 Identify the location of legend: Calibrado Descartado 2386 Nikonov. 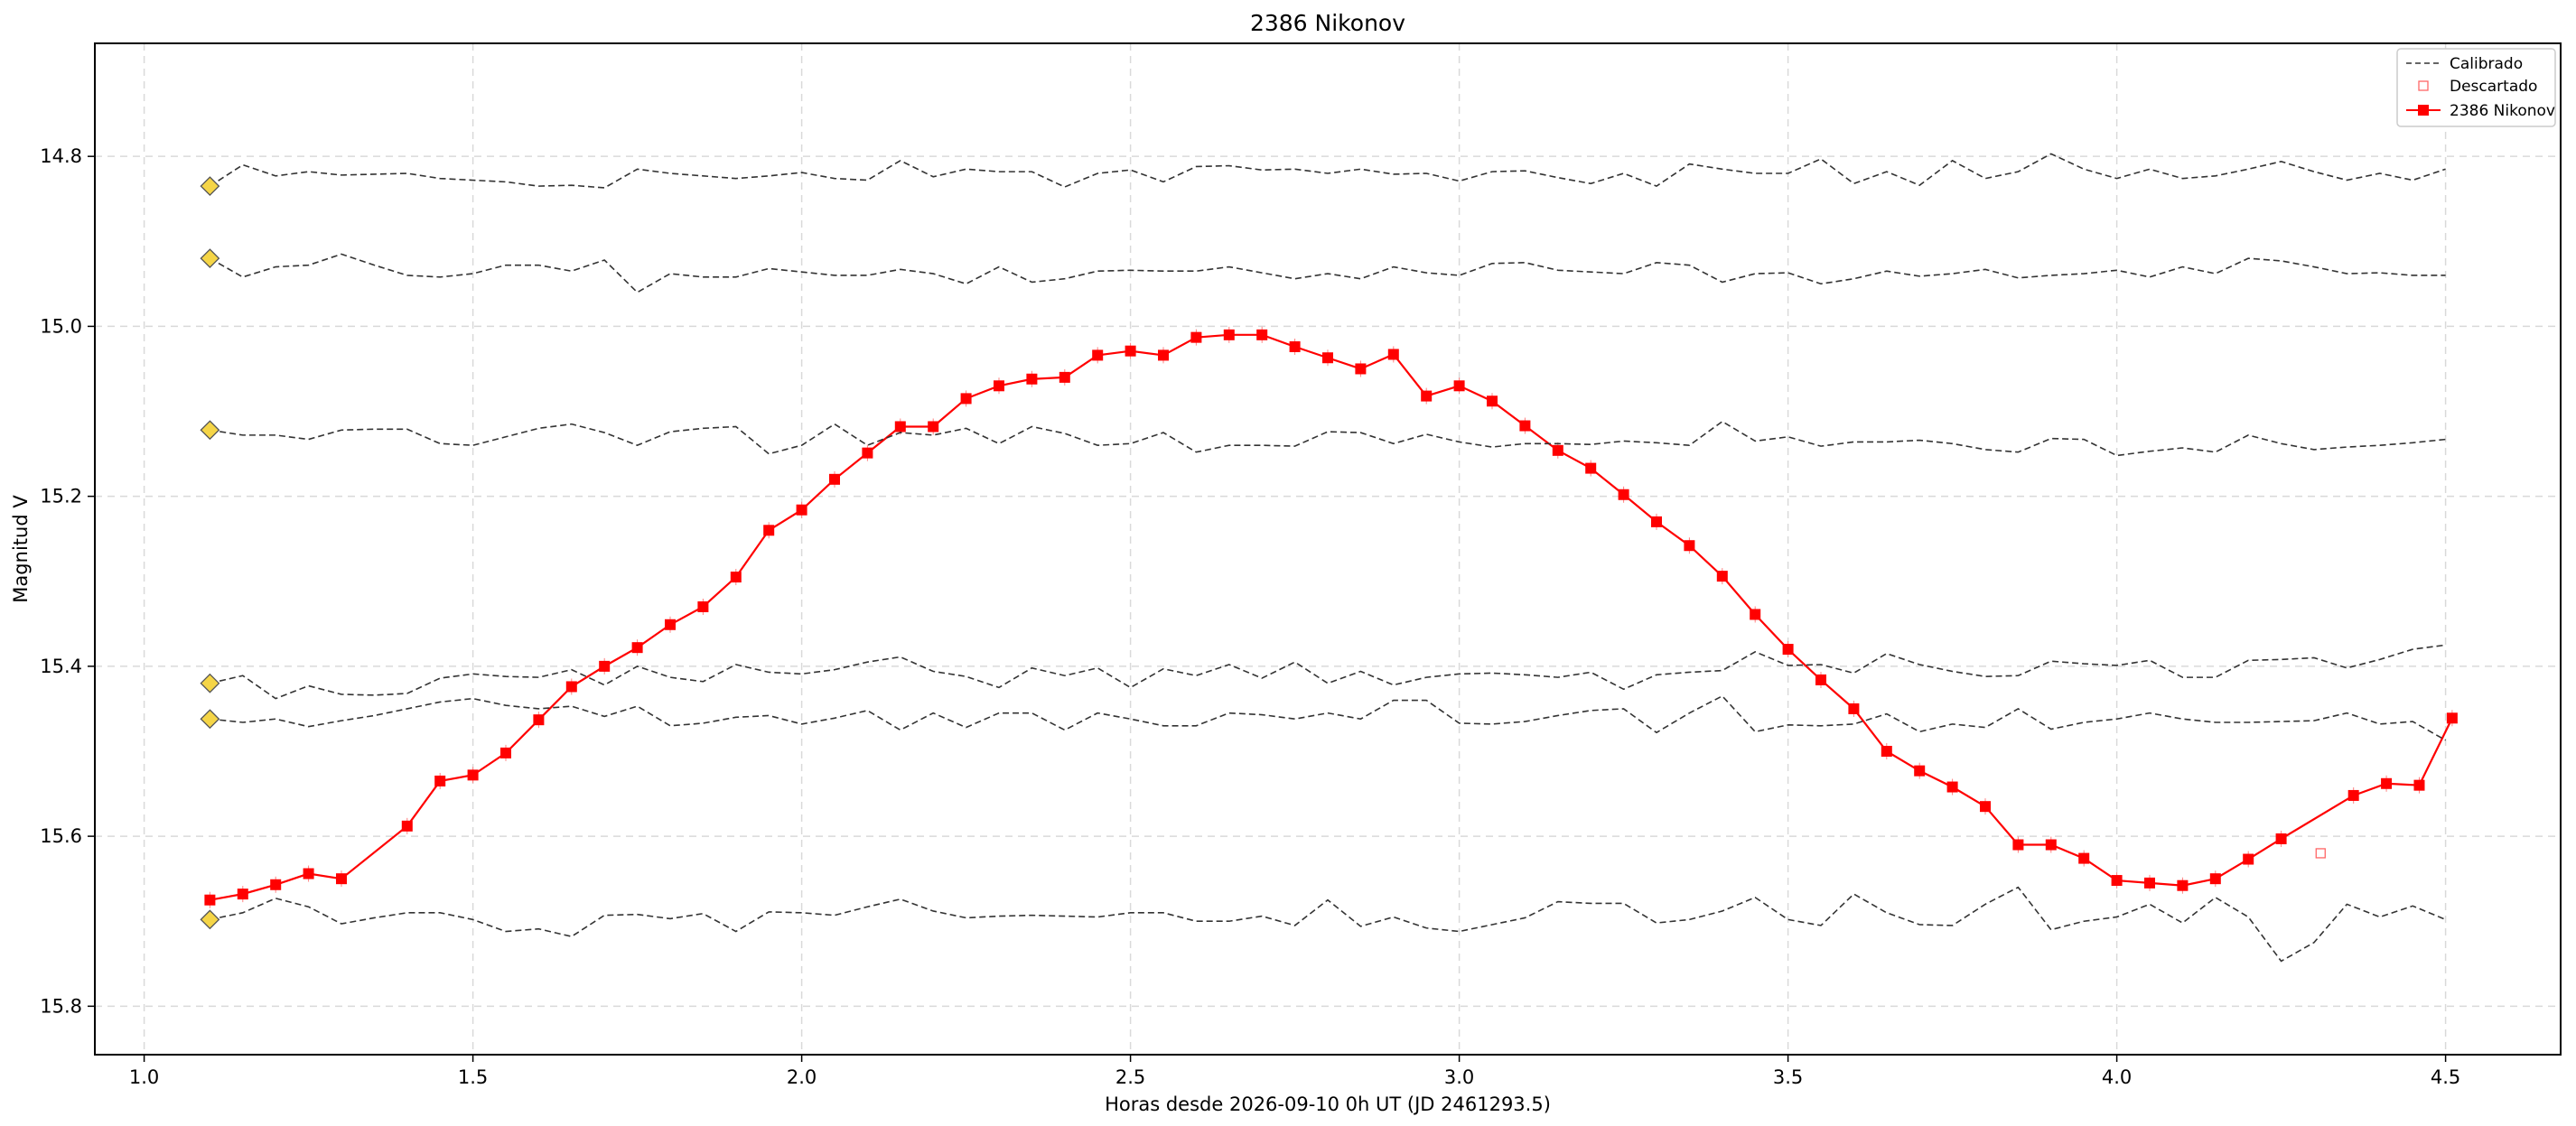
(2476, 87).